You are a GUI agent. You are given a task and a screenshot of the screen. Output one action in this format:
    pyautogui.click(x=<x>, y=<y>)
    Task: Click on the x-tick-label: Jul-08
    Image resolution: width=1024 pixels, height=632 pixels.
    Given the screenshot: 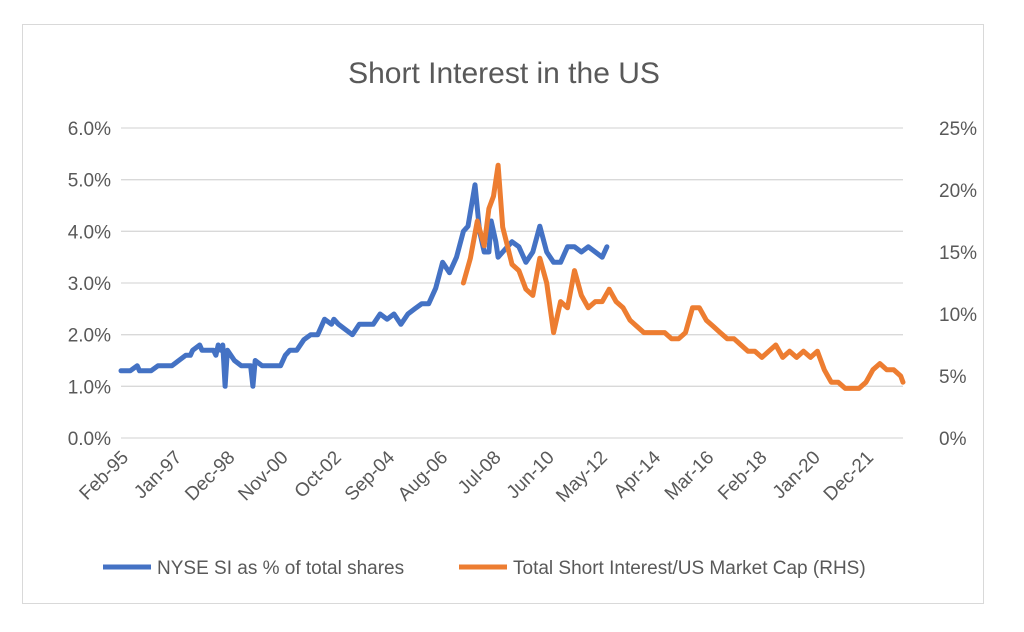 What is the action you would take?
    pyautogui.click(x=479, y=472)
    